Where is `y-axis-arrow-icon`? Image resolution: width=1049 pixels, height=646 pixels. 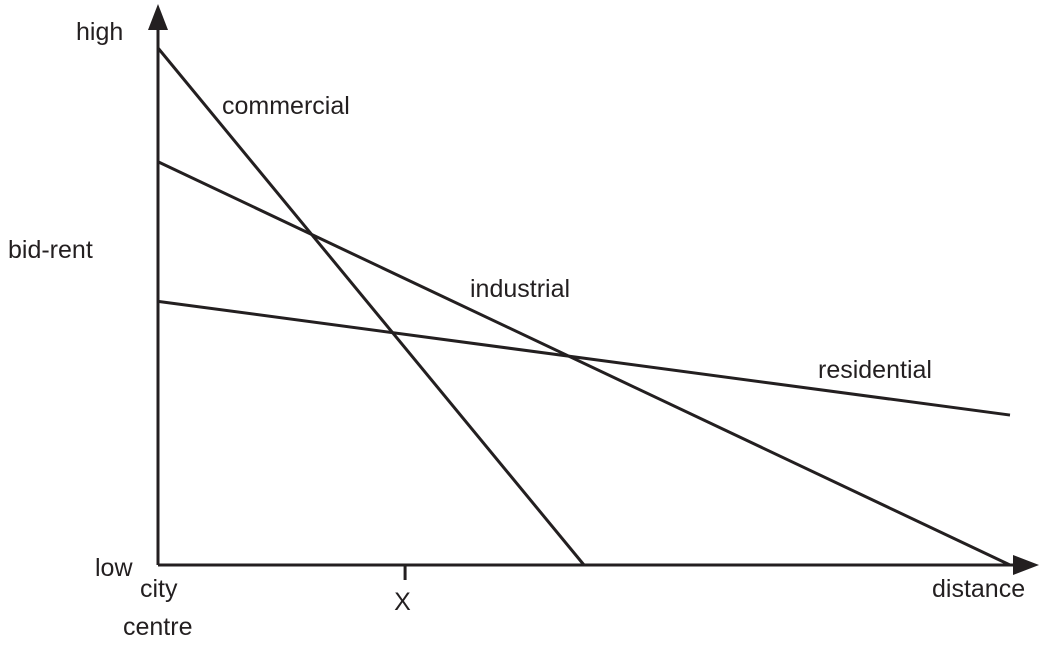 y-axis-arrow-icon is located at coordinates (158, 17).